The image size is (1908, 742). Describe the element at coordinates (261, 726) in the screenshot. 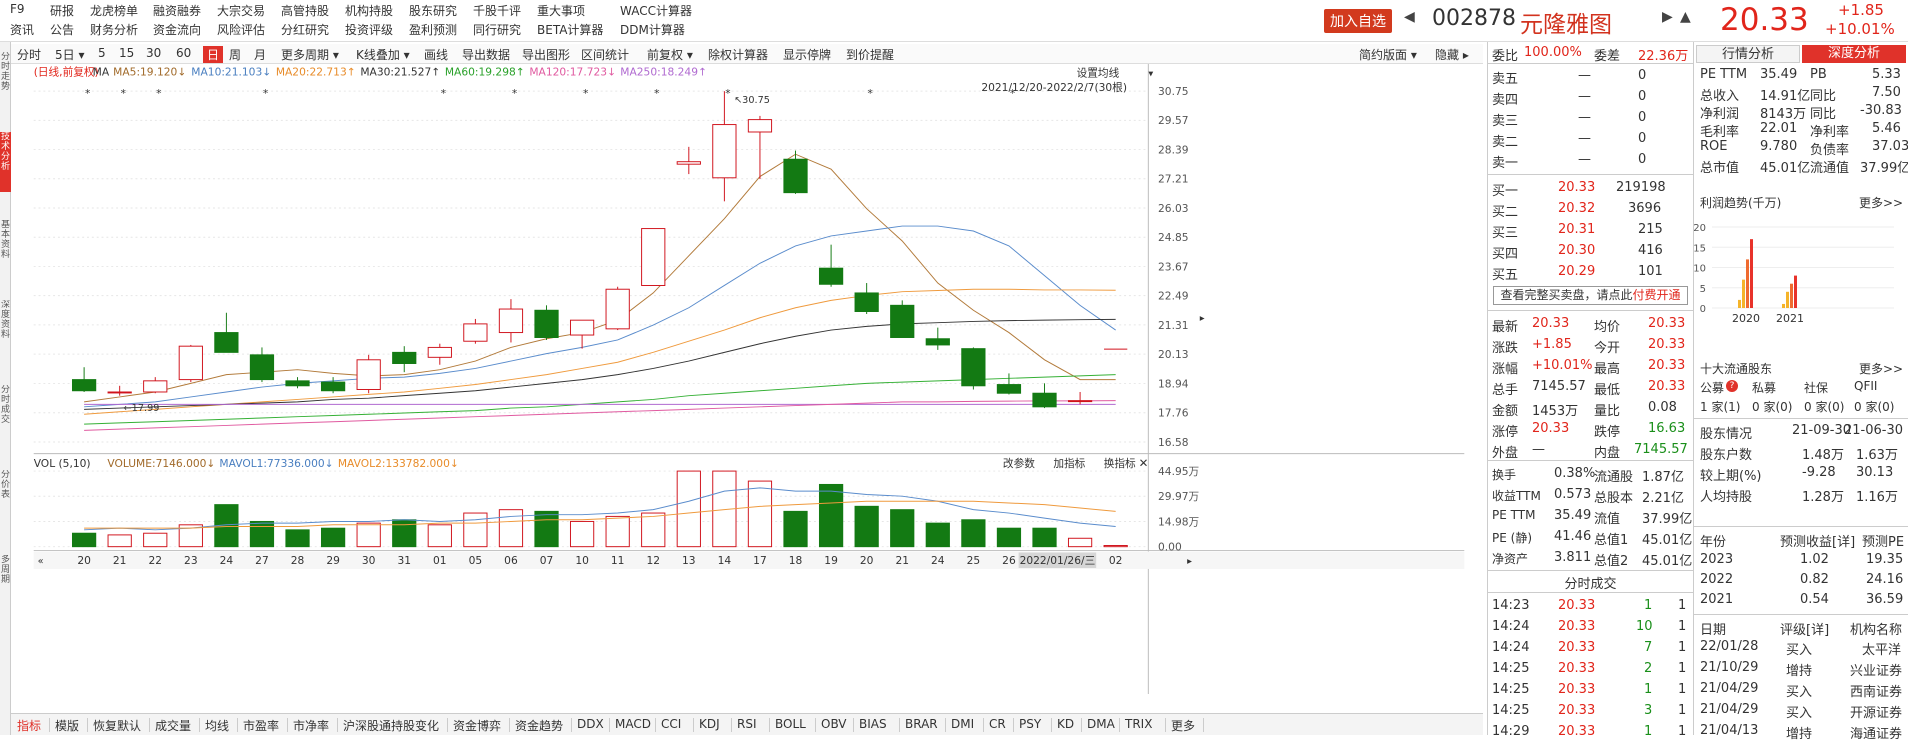

I see `indicator-tab: 市盈率` at that location.